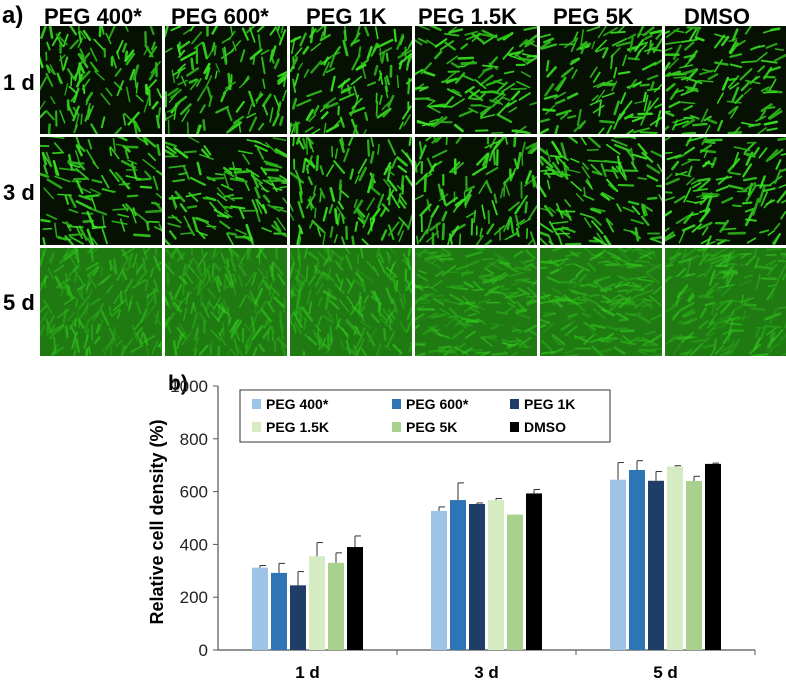 The image size is (786, 683). What do you see at coordinates (297, 404) in the screenshot?
I see `legend-label: PEG 400*` at bounding box center [297, 404].